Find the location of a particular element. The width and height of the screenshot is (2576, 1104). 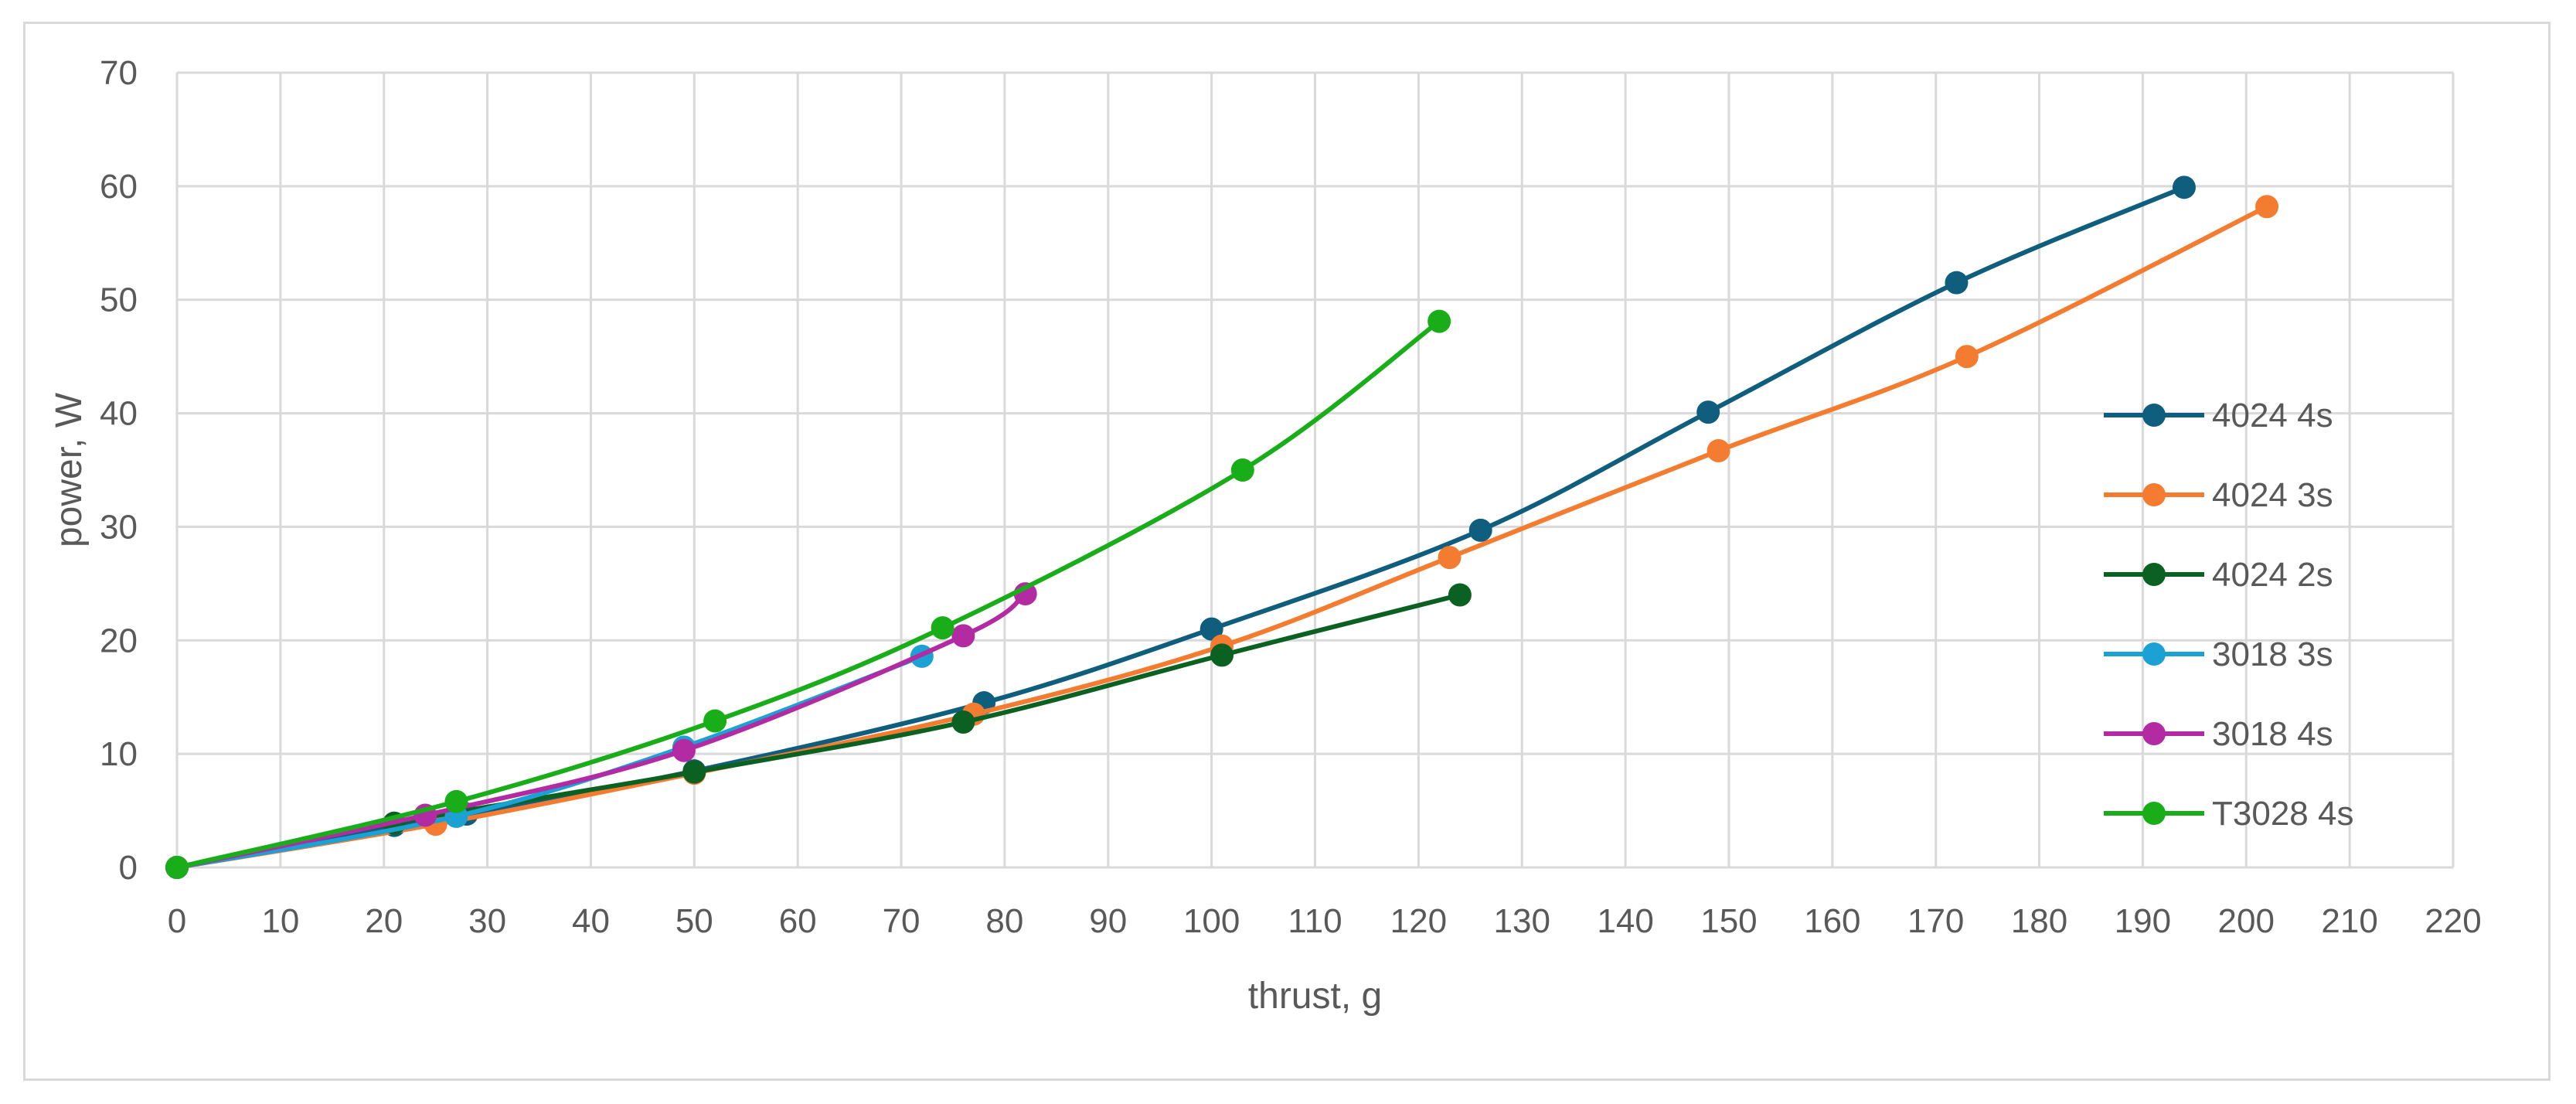

x-tick-label: 150 is located at coordinates (1728, 921).